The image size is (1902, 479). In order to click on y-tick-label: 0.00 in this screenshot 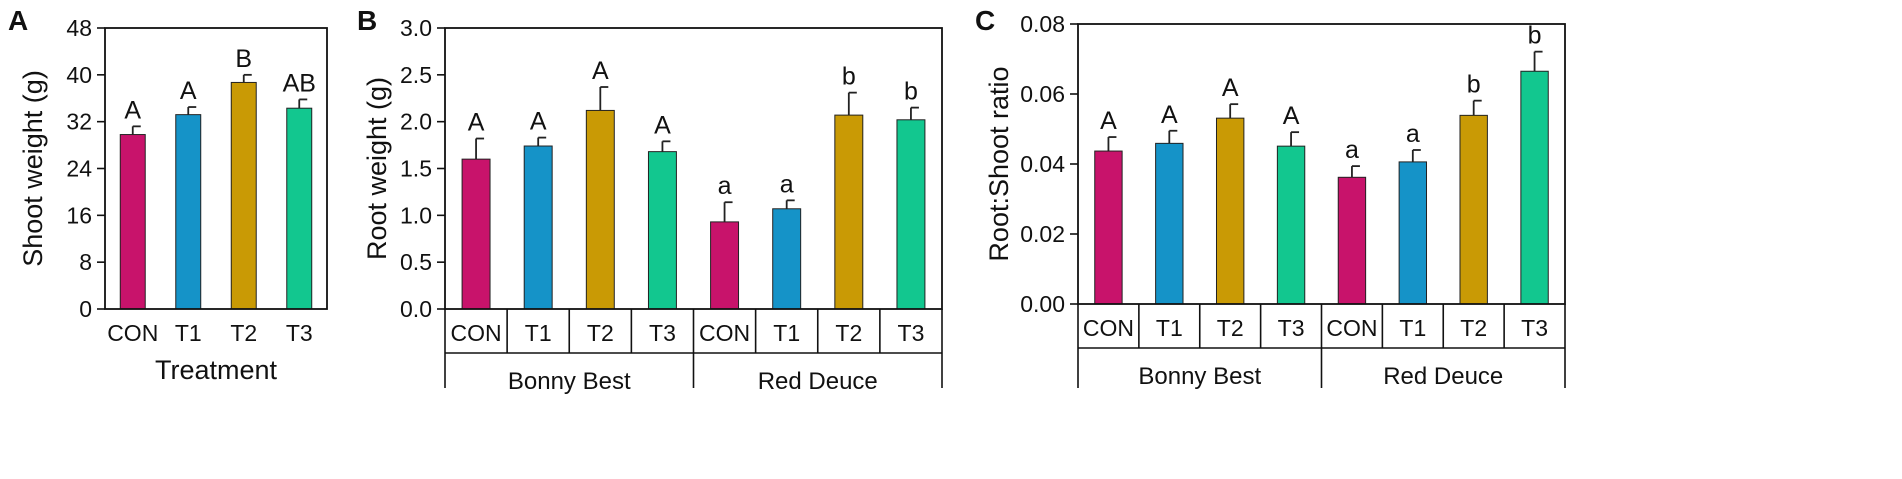, I will do `click(1042, 304)`.